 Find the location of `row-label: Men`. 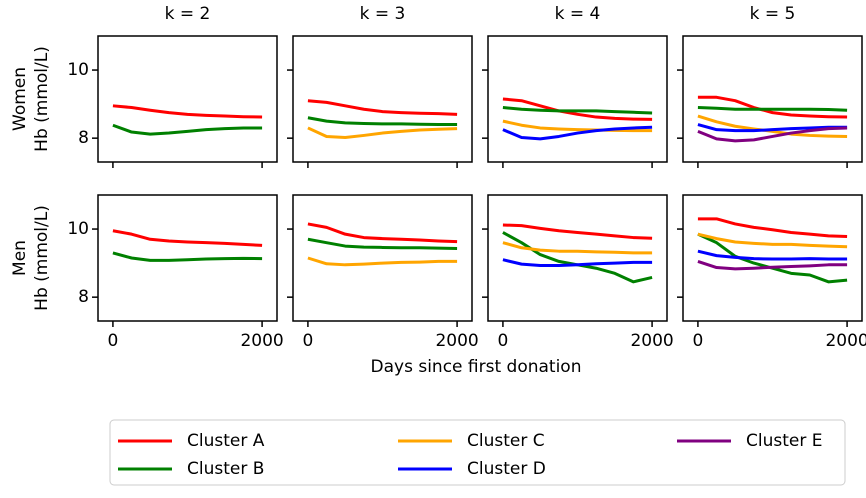

row-label: Men is located at coordinates (20, 258).